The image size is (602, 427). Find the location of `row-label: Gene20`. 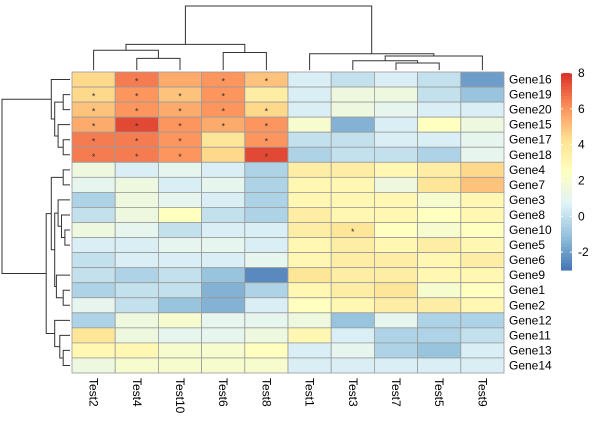

row-label: Gene20 is located at coordinates (530, 110).